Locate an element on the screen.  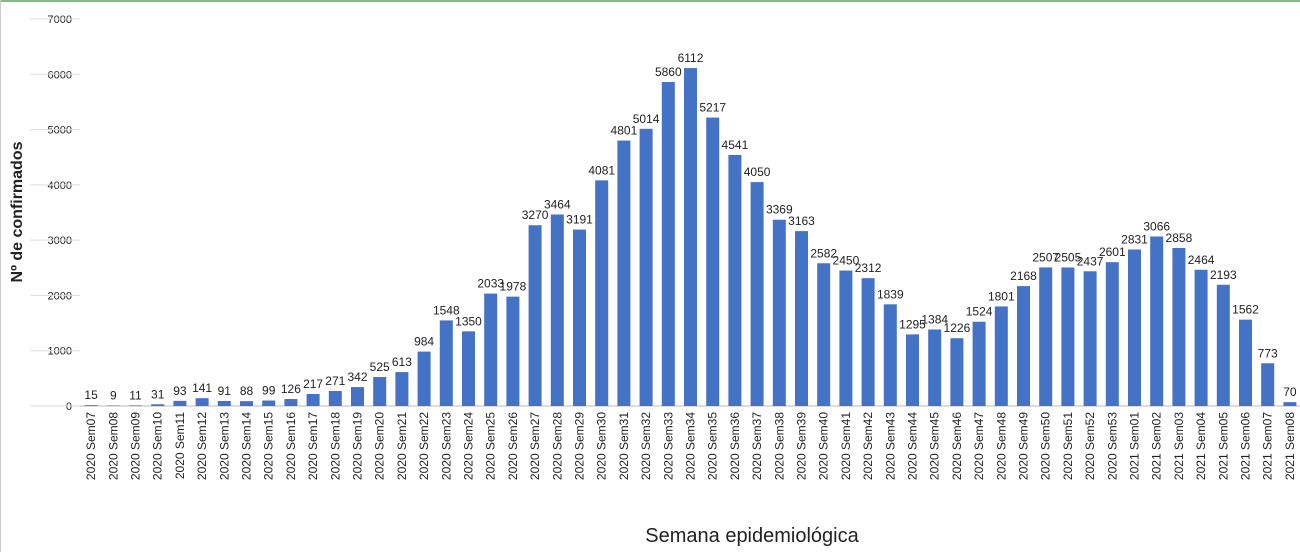
x-tick-label: 2021 Sem02 is located at coordinates (1157, 446).